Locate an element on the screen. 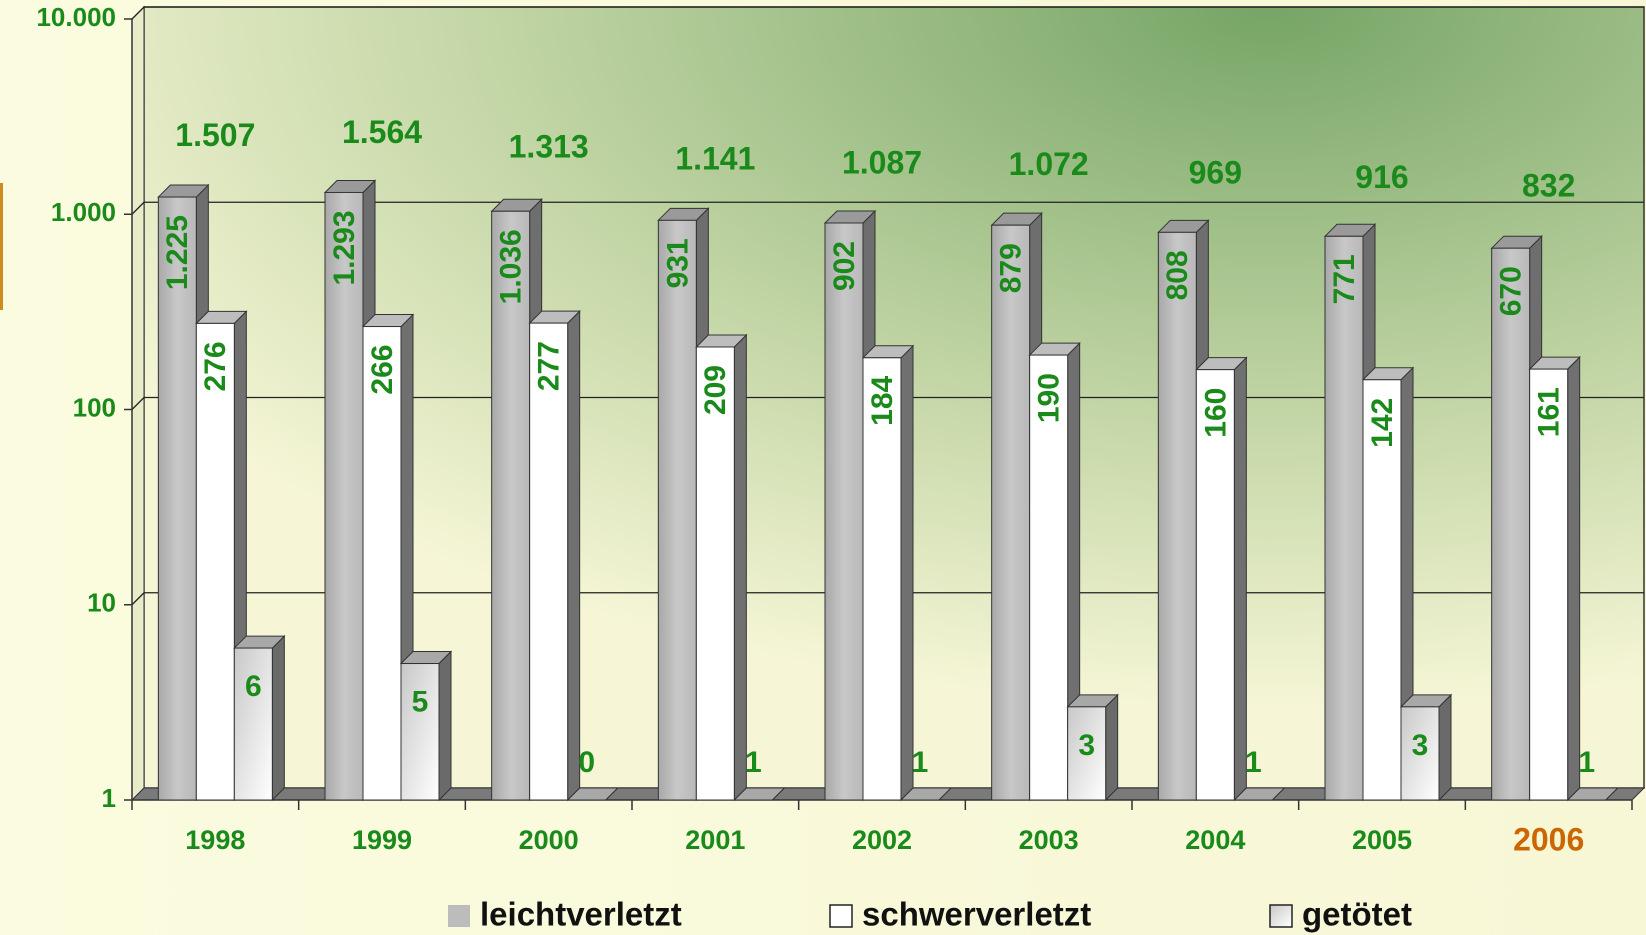 Image resolution: width=1646 pixels, height=935 pixels. total-label: 969 is located at coordinates (1215, 172).